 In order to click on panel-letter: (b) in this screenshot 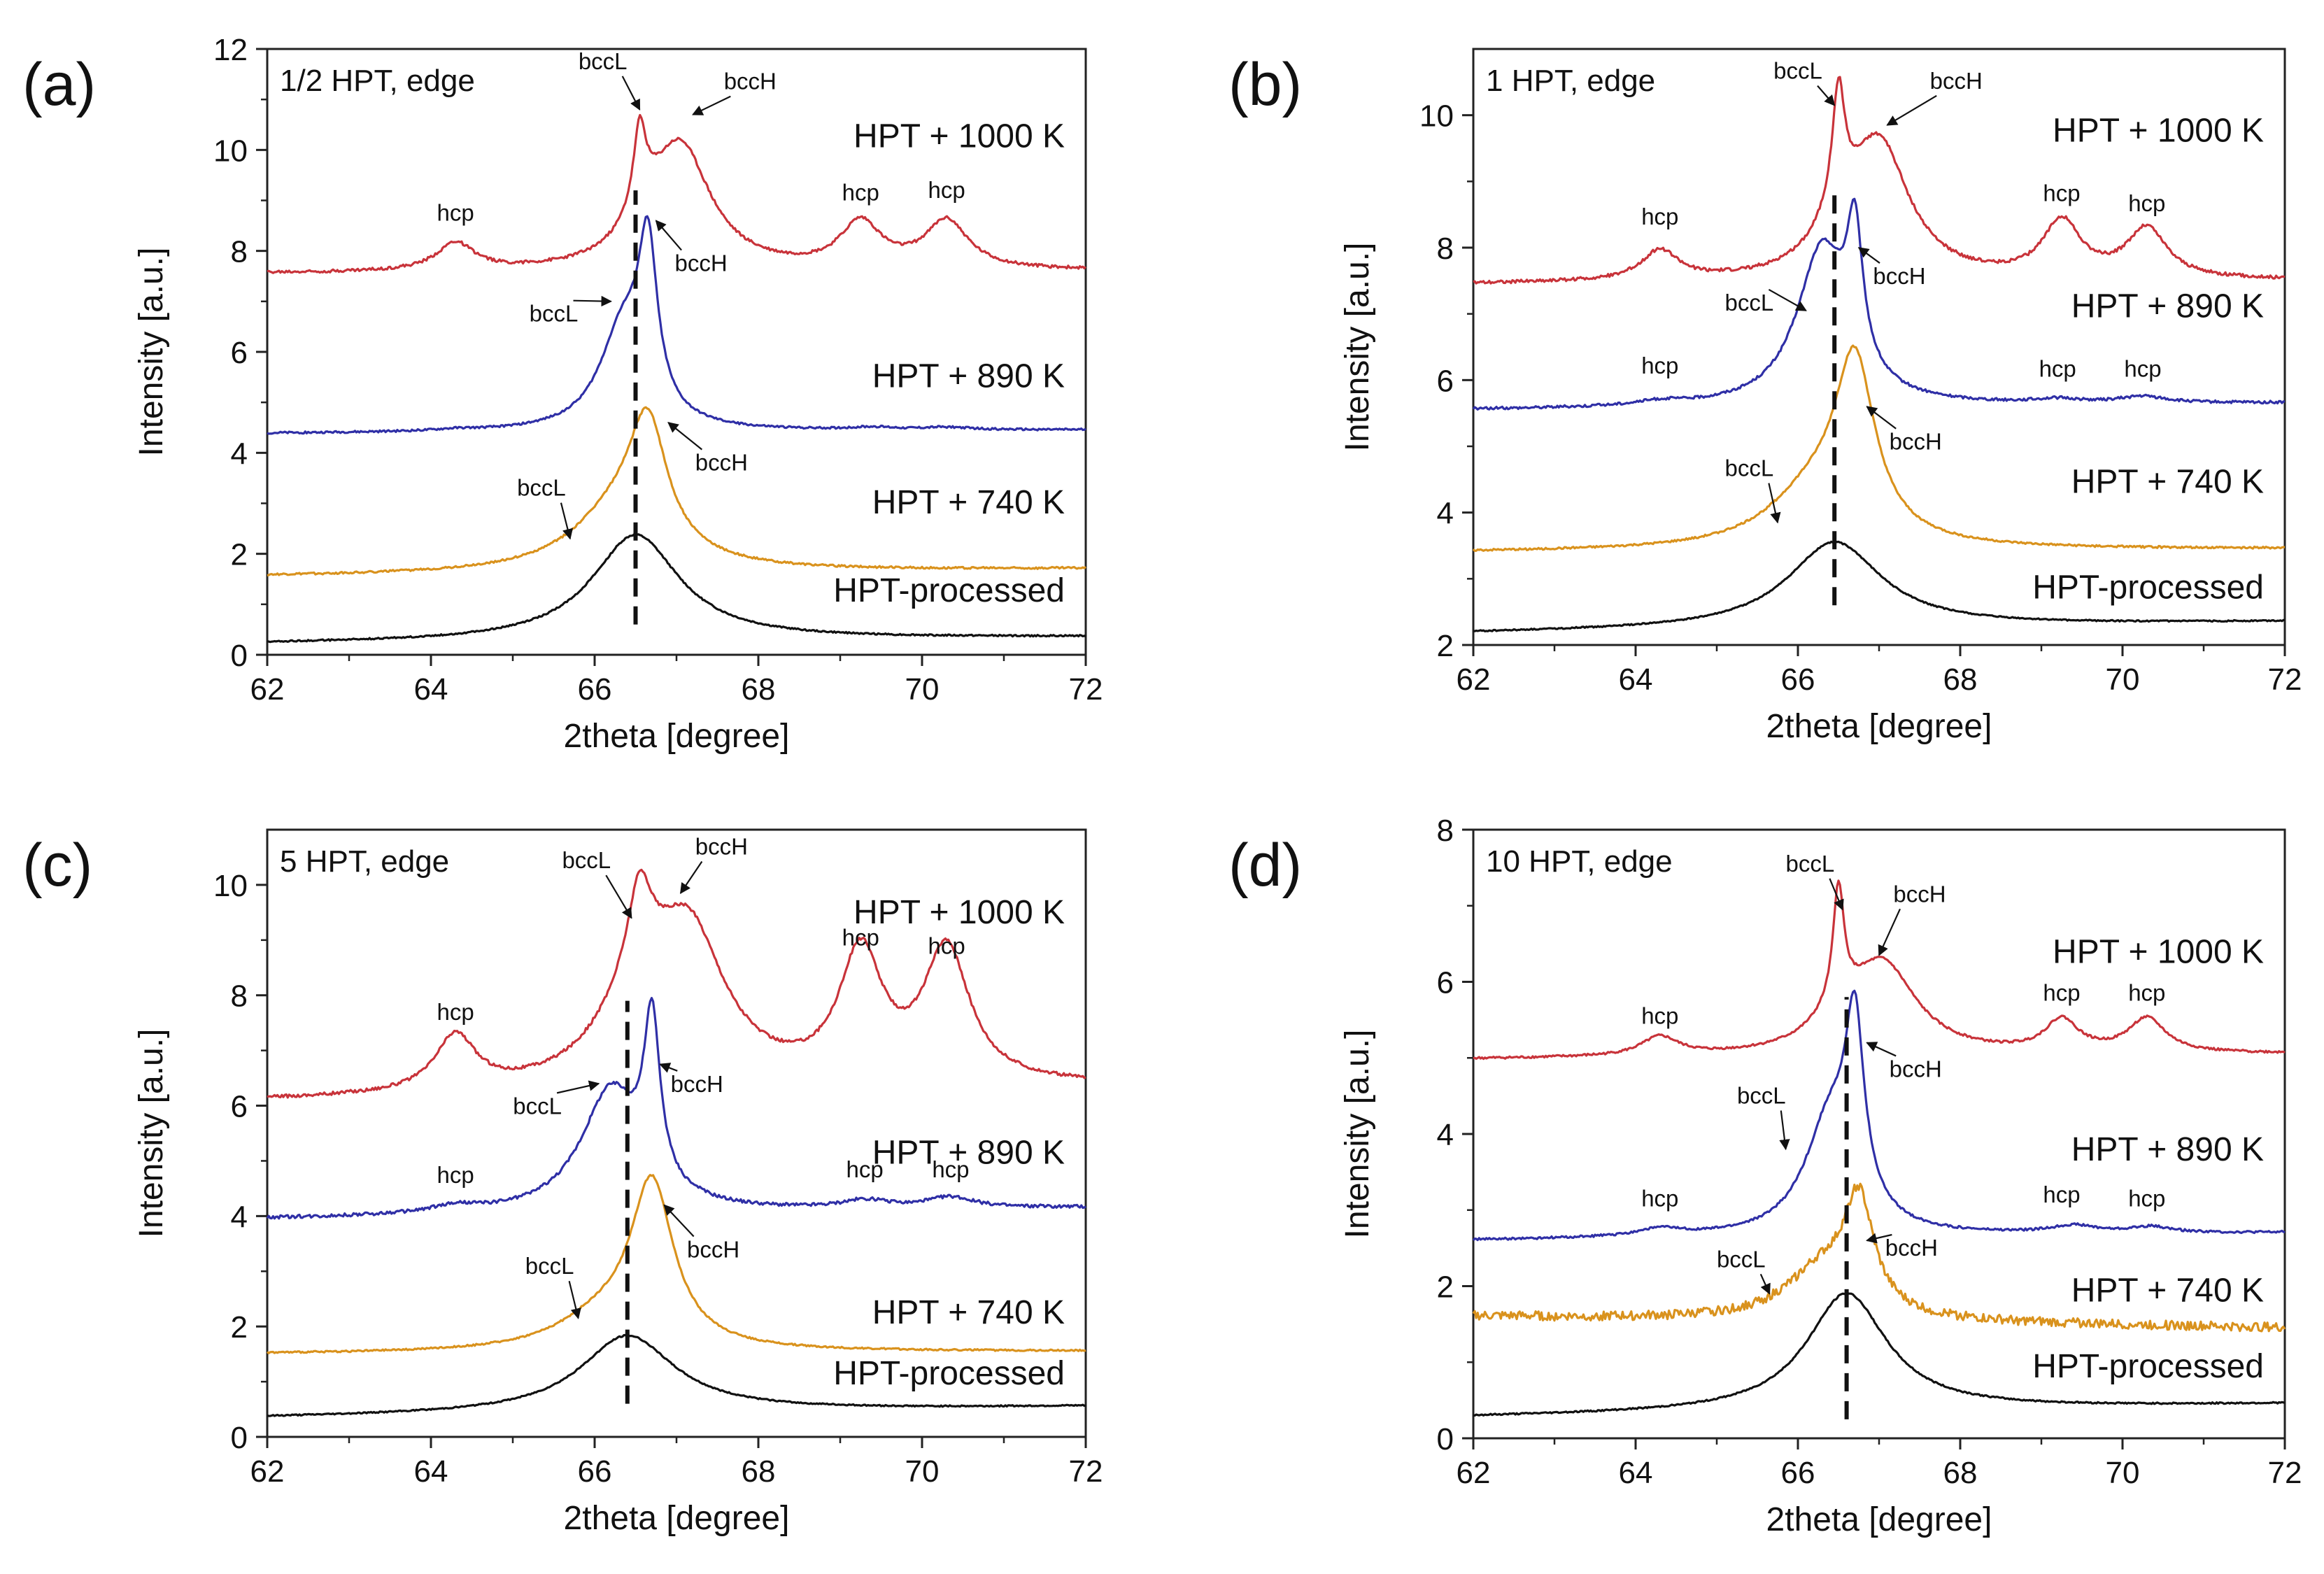, I will do `click(1265, 84)`.